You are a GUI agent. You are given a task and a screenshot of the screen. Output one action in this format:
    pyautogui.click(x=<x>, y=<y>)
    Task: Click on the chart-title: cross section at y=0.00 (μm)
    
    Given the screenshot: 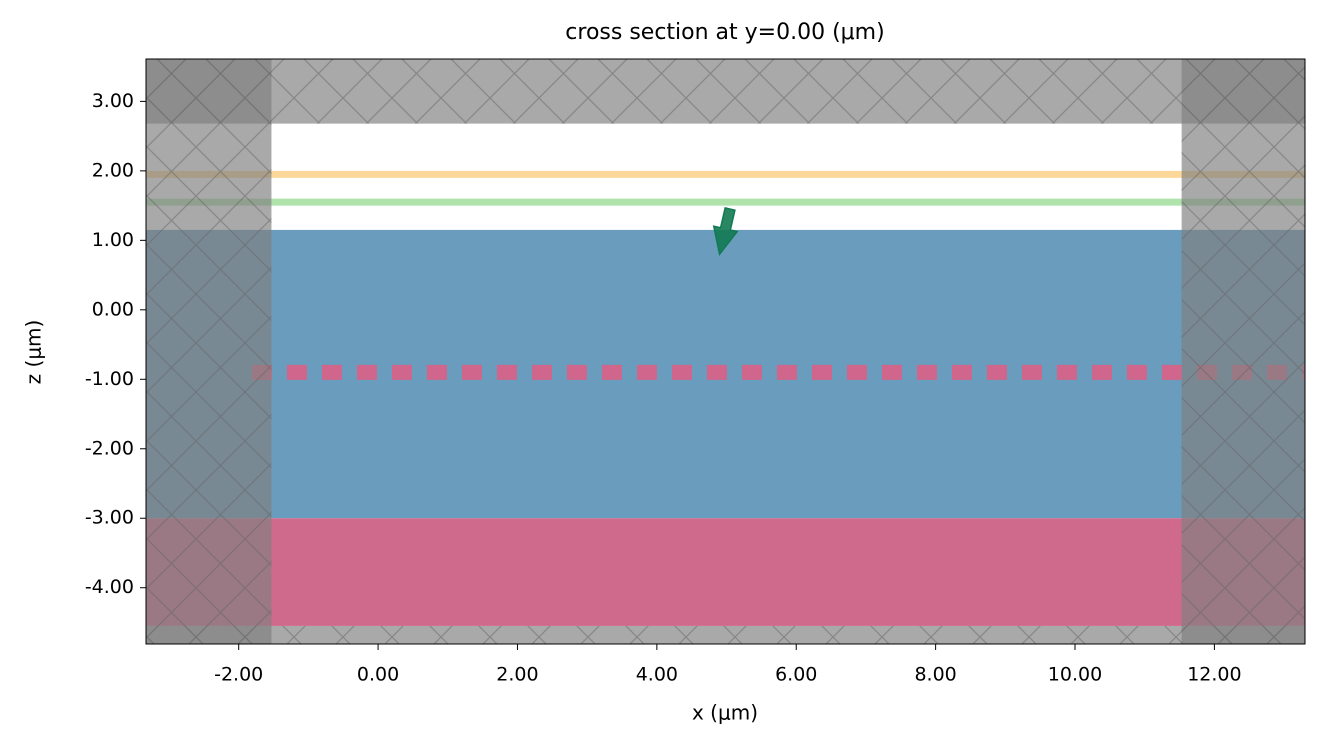 What is the action you would take?
    pyautogui.click(x=724, y=32)
    